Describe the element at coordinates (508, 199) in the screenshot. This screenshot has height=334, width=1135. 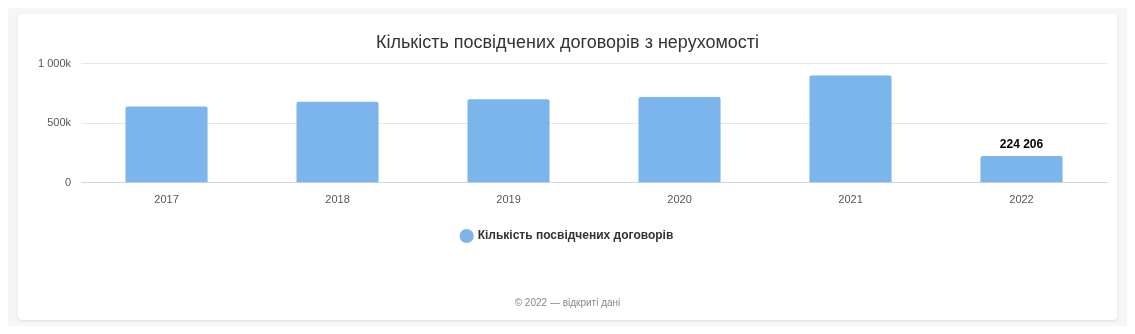
I see `x-tick-label: 2019` at that location.